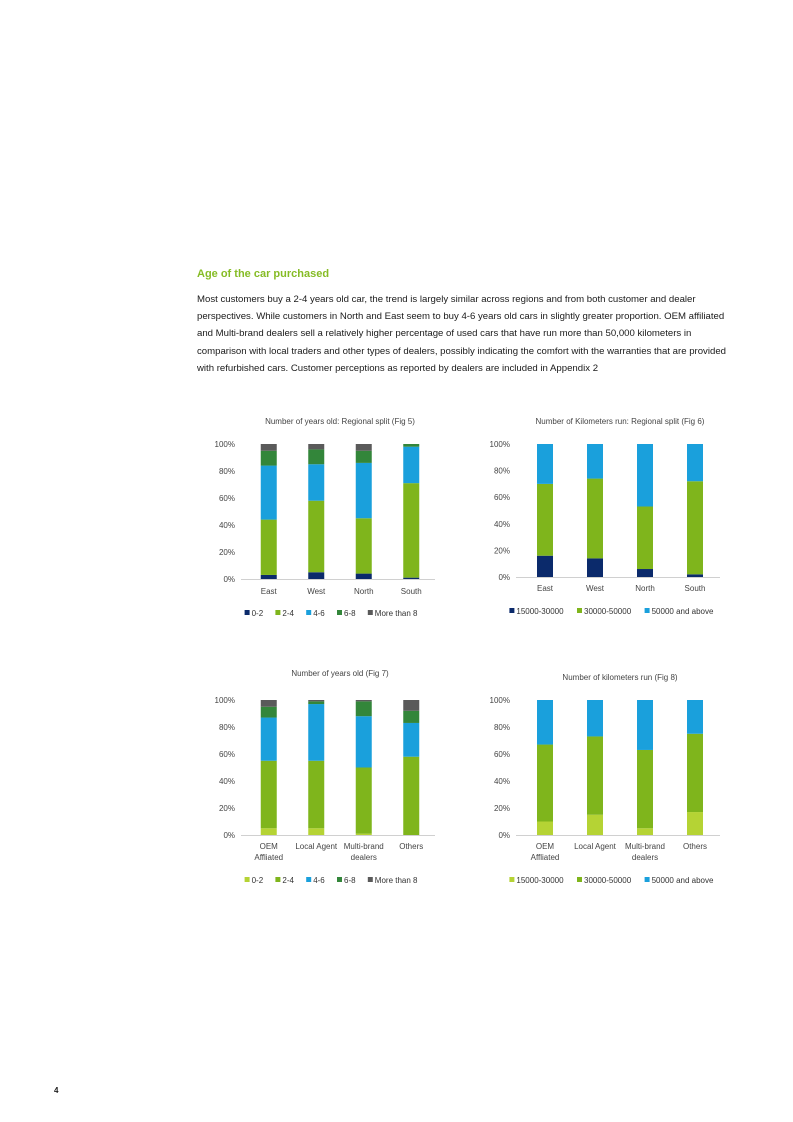  What do you see at coordinates (263, 274) in the screenshot?
I see `section-title: Age of the car purchased` at bounding box center [263, 274].